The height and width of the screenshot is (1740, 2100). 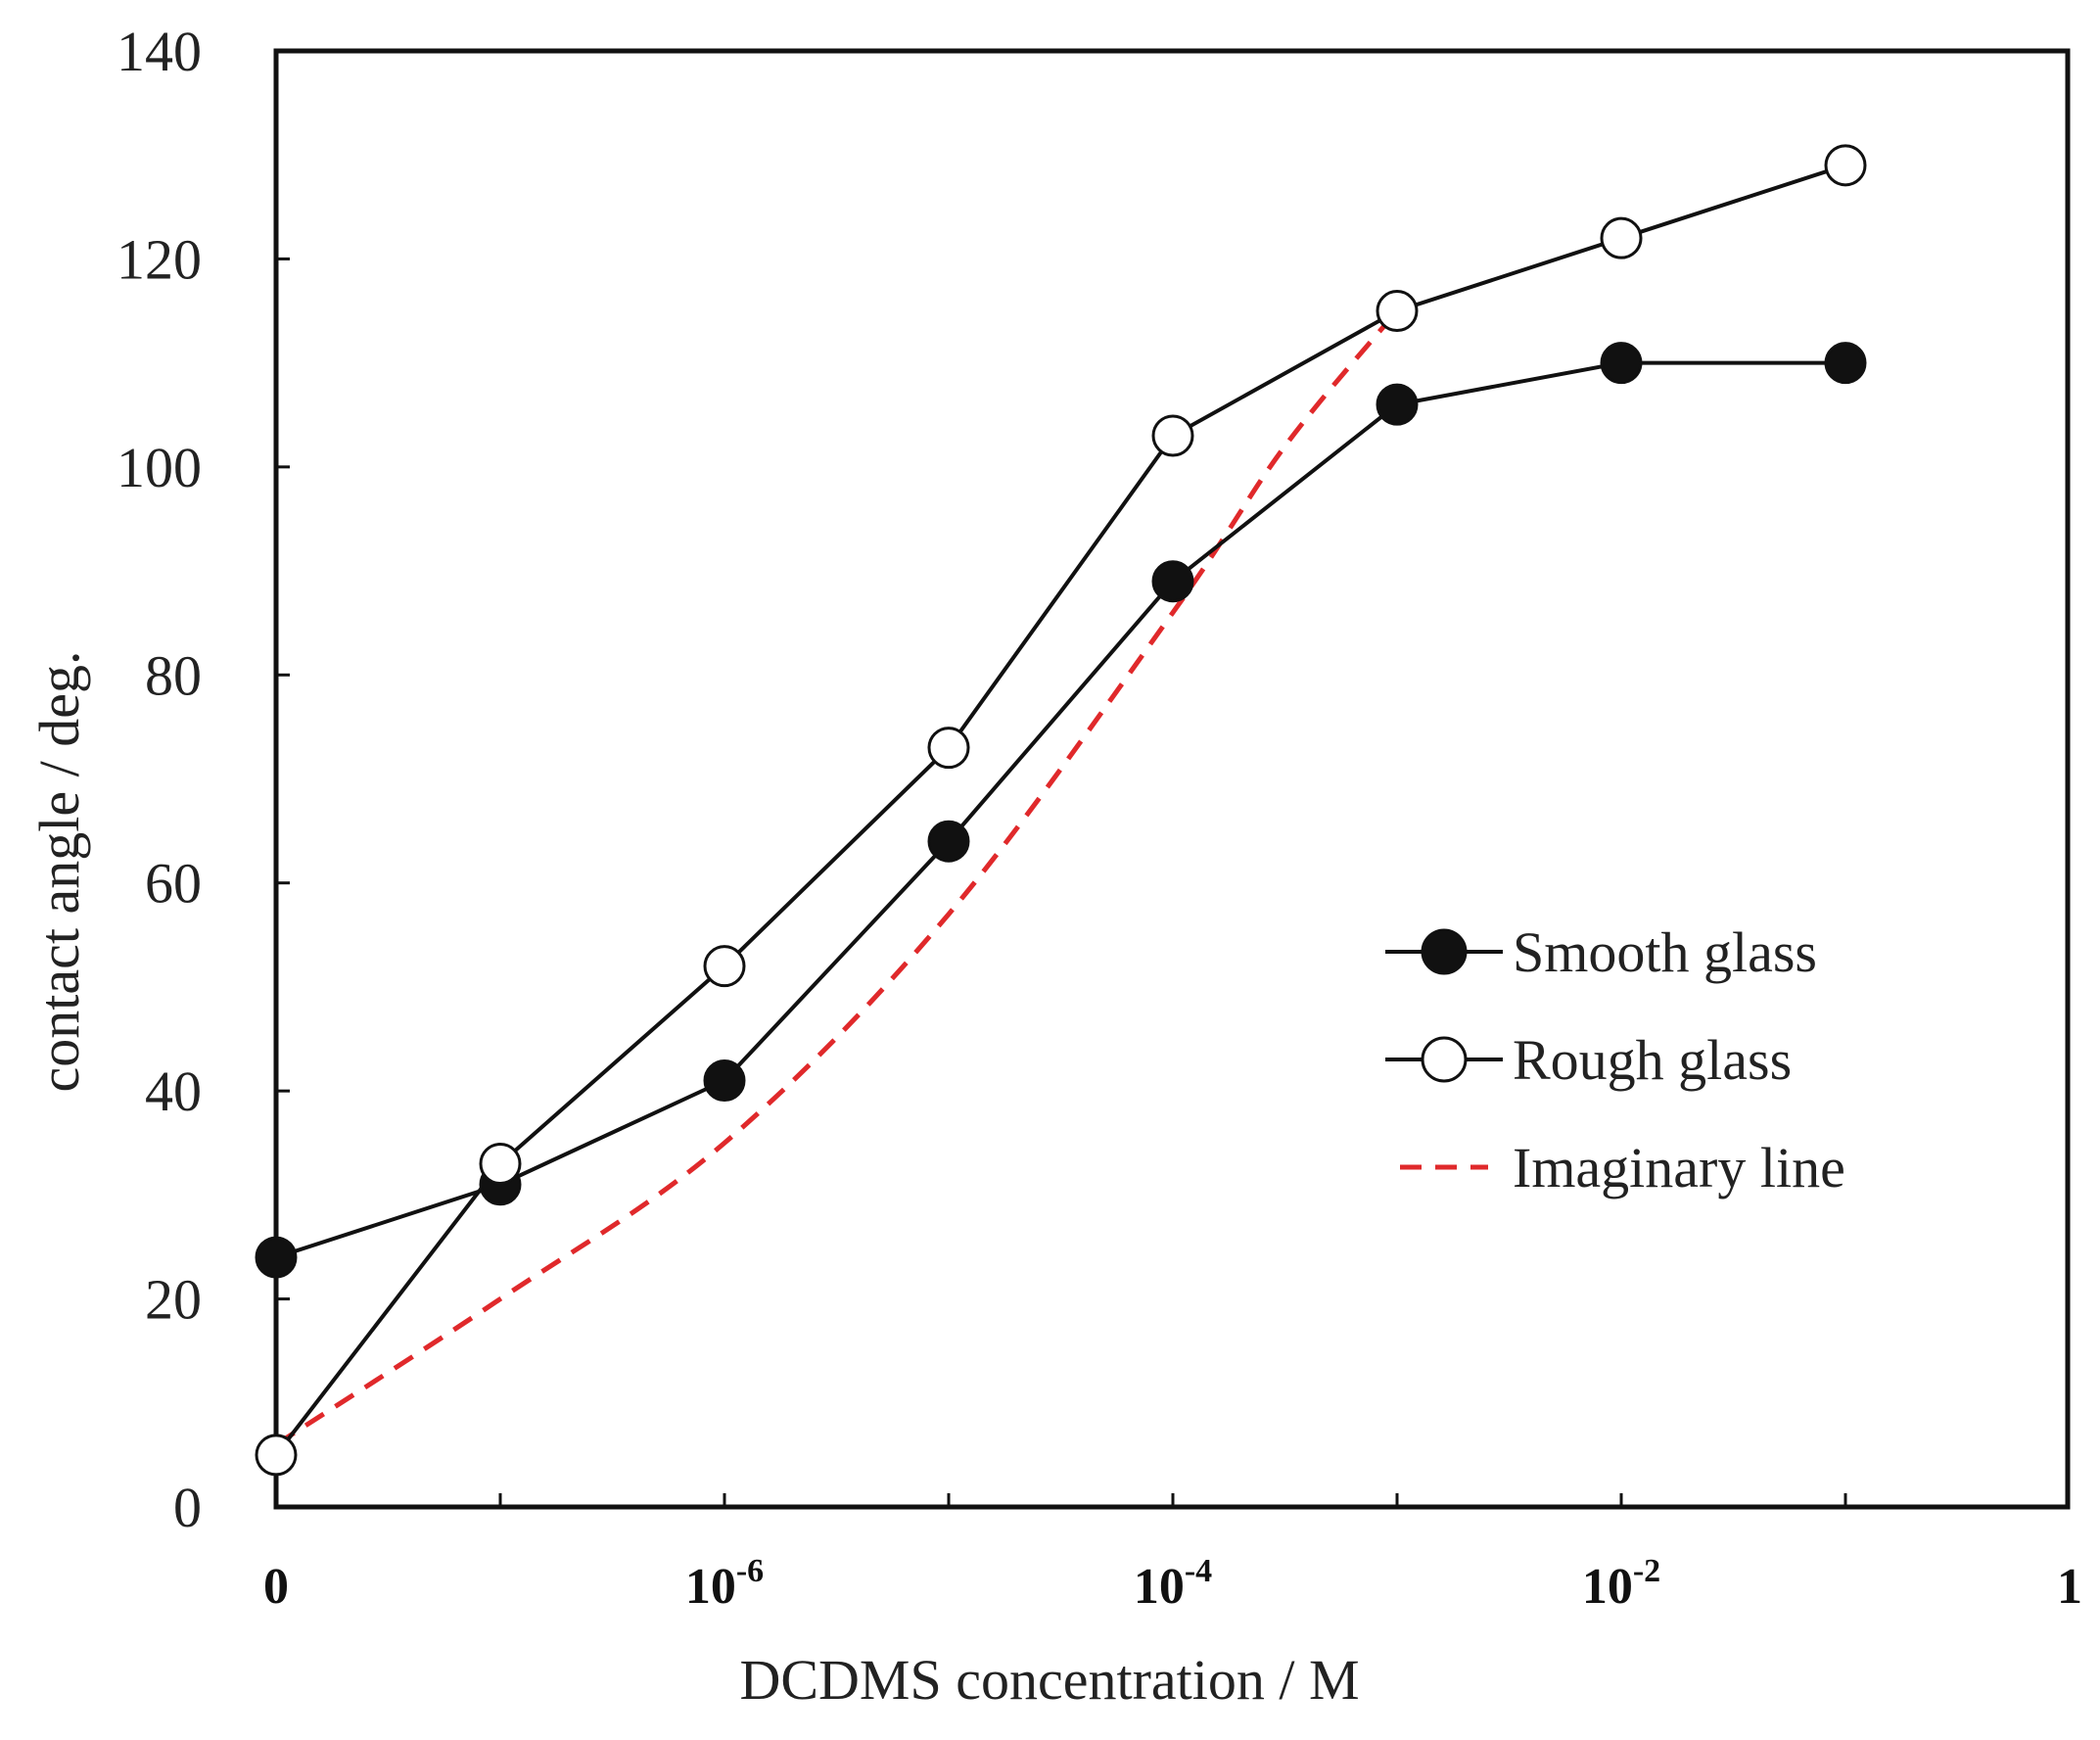 I want to click on legend-rough-marker, so click(x=1444, y=1059).